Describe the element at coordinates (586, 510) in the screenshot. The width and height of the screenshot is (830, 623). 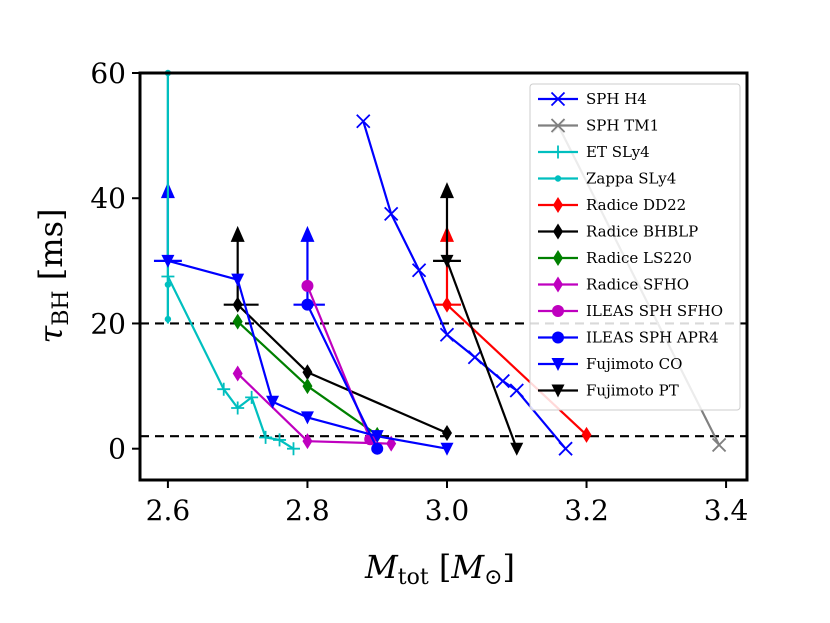
I see `x-tick-label: 3.2` at that location.